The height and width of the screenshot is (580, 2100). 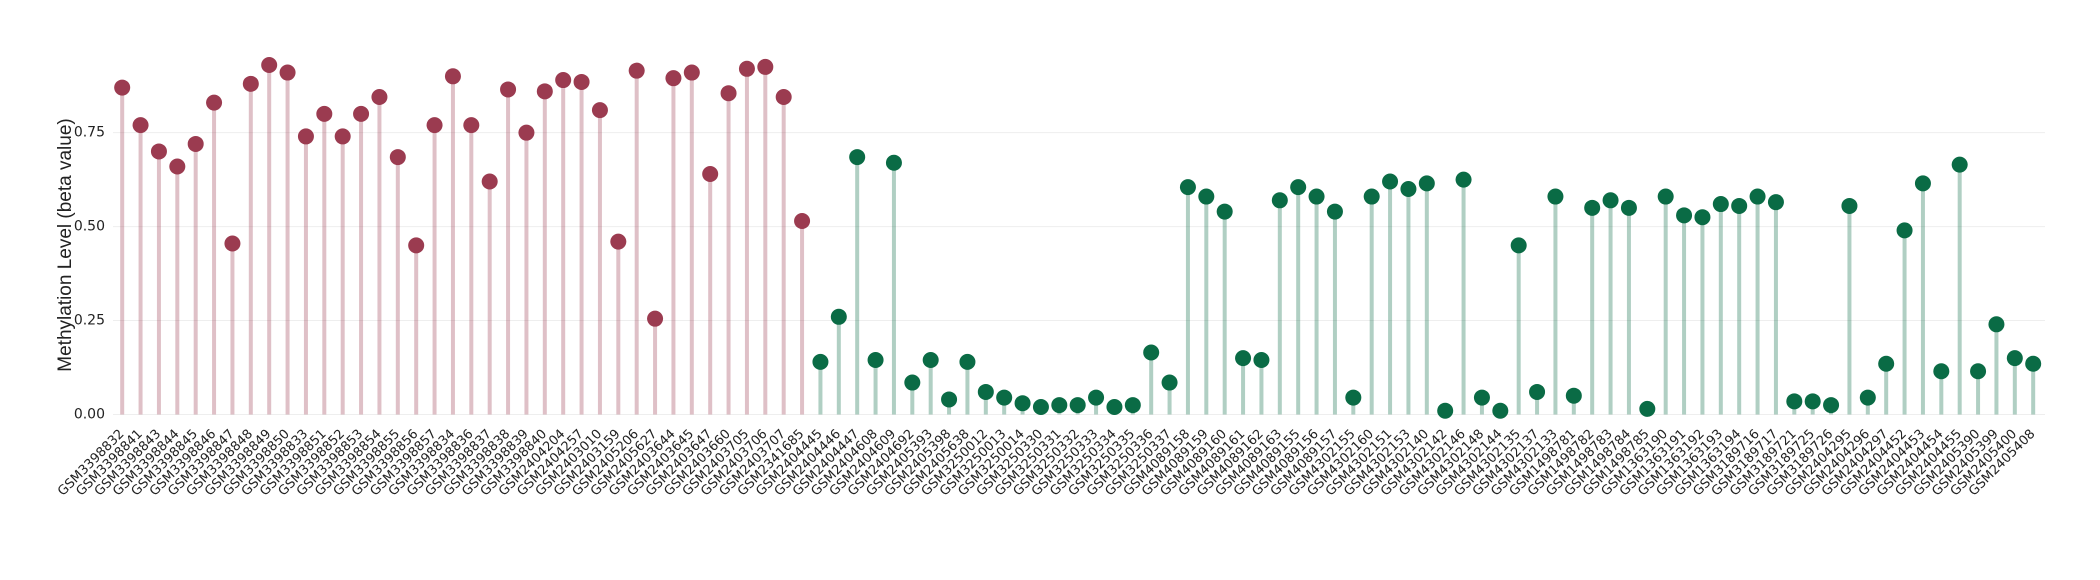 I want to click on y-axis-title: Methylation Level (beta value), so click(x=65, y=244).